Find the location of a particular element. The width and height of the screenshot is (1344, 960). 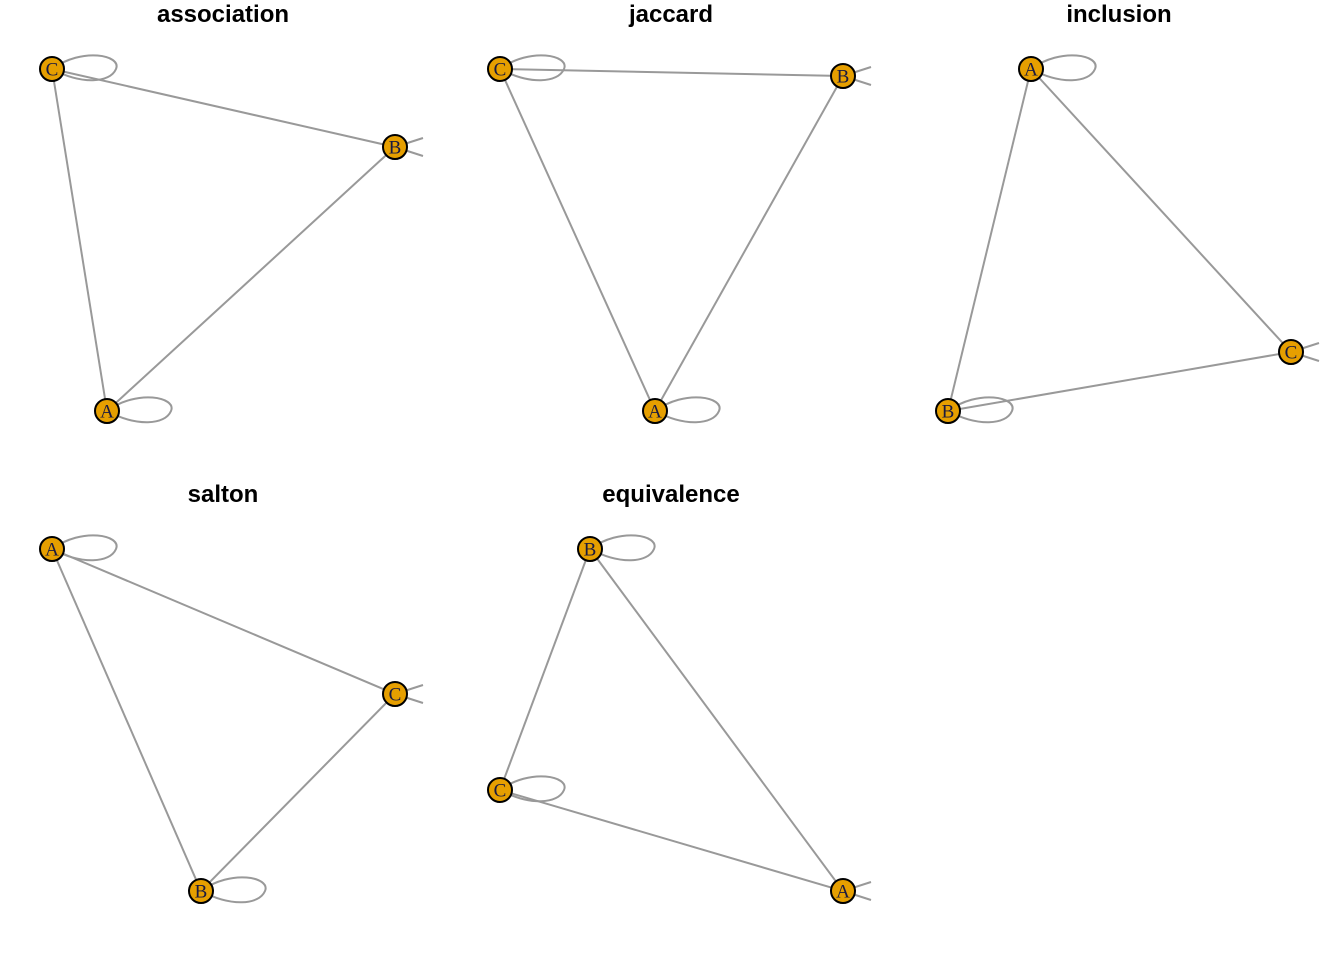

panel-salton: salton A C B is located at coordinates (231, 692).